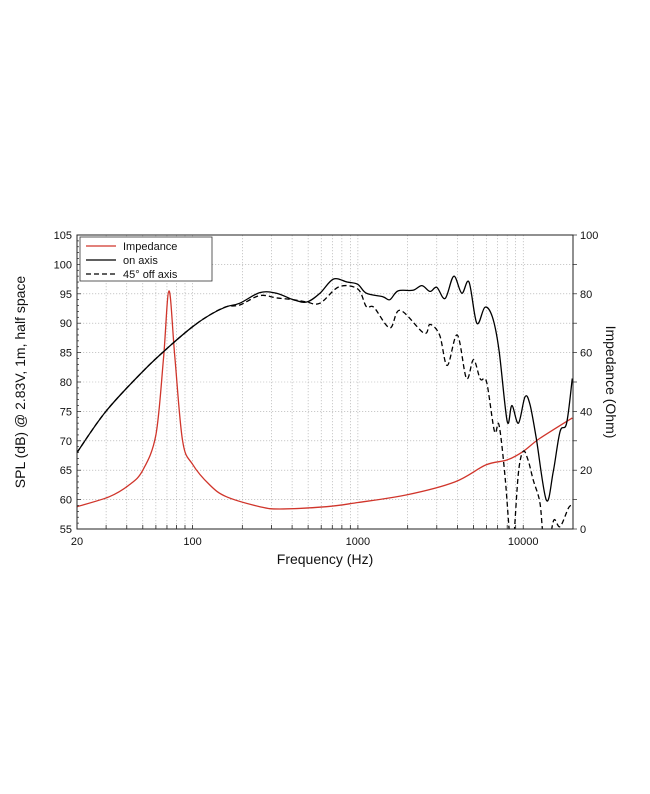 The width and height of the screenshot is (650, 794). I want to click on legend-label: on axis, so click(140, 261).